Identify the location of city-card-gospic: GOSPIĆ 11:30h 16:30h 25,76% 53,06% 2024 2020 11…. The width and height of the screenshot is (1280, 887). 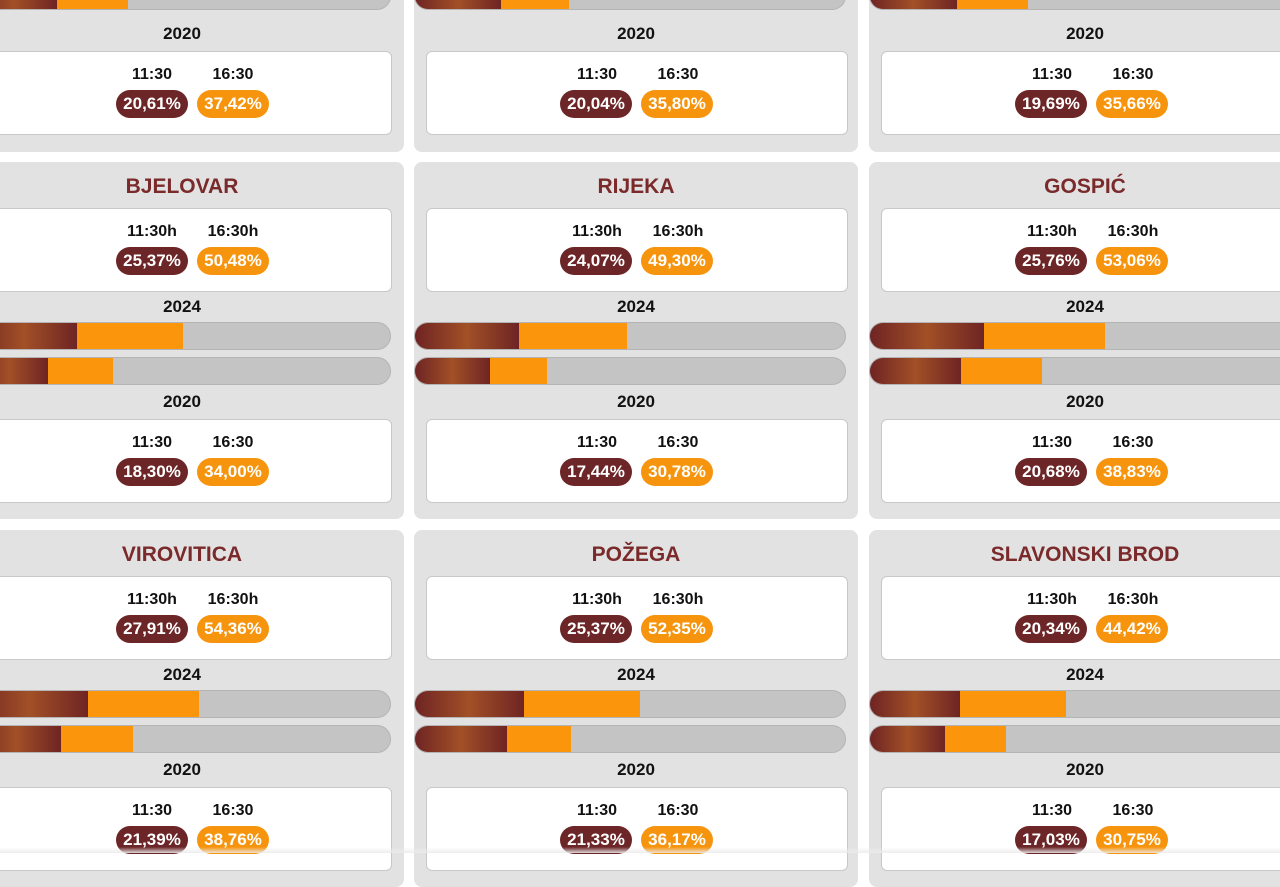
(1074, 340).